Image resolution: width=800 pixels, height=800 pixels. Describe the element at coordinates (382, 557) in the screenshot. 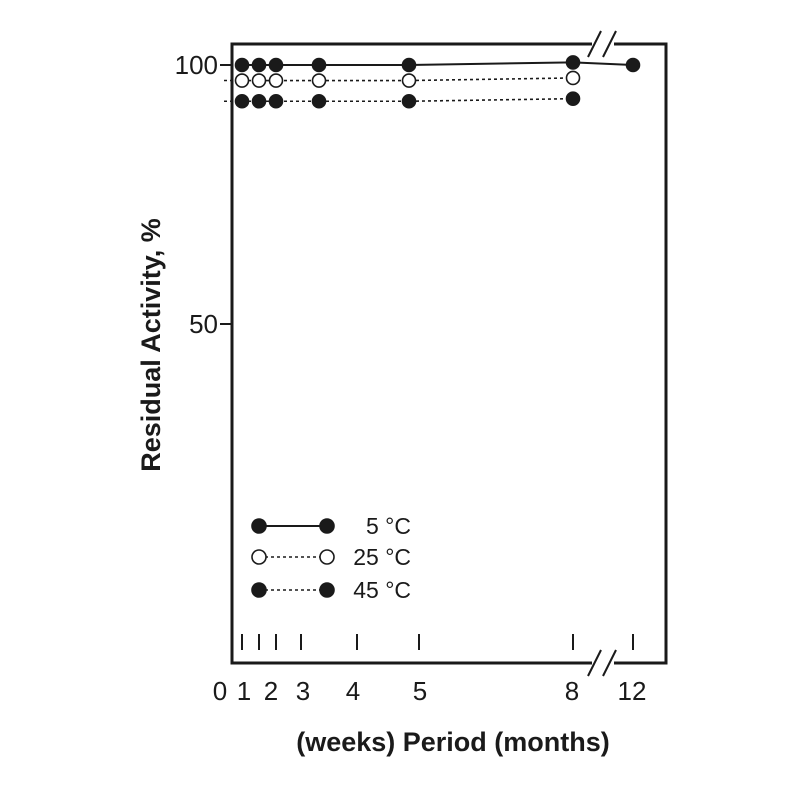

I see `legend-label: 25 °C` at that location.